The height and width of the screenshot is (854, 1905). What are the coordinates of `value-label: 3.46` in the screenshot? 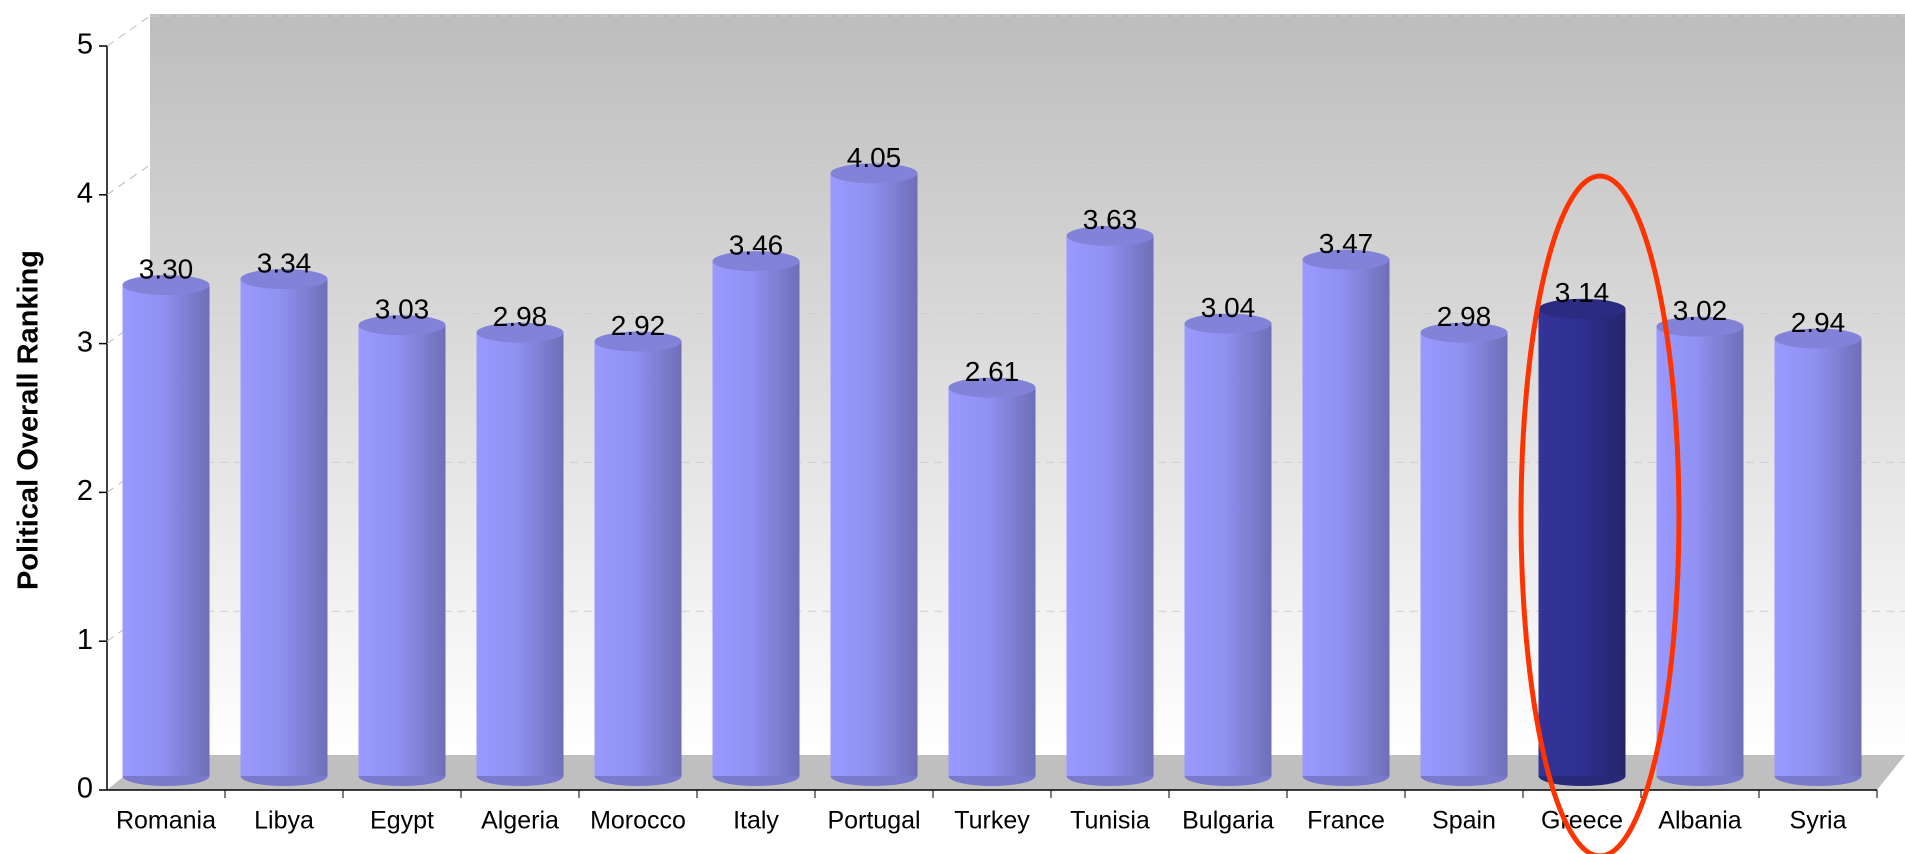 It's located at (756, 245).